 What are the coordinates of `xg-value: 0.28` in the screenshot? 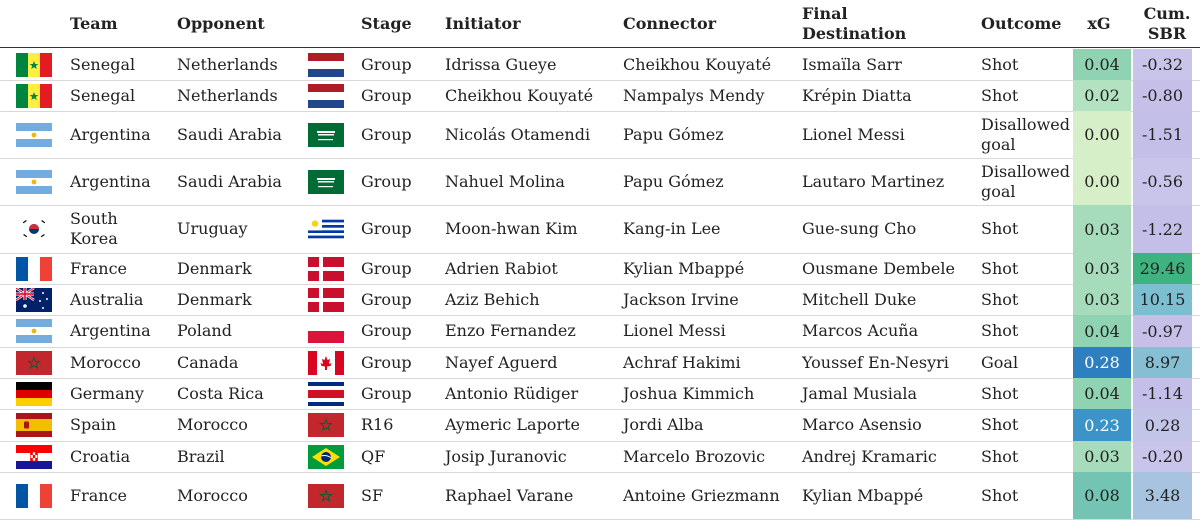 It's located at (1102, 362).